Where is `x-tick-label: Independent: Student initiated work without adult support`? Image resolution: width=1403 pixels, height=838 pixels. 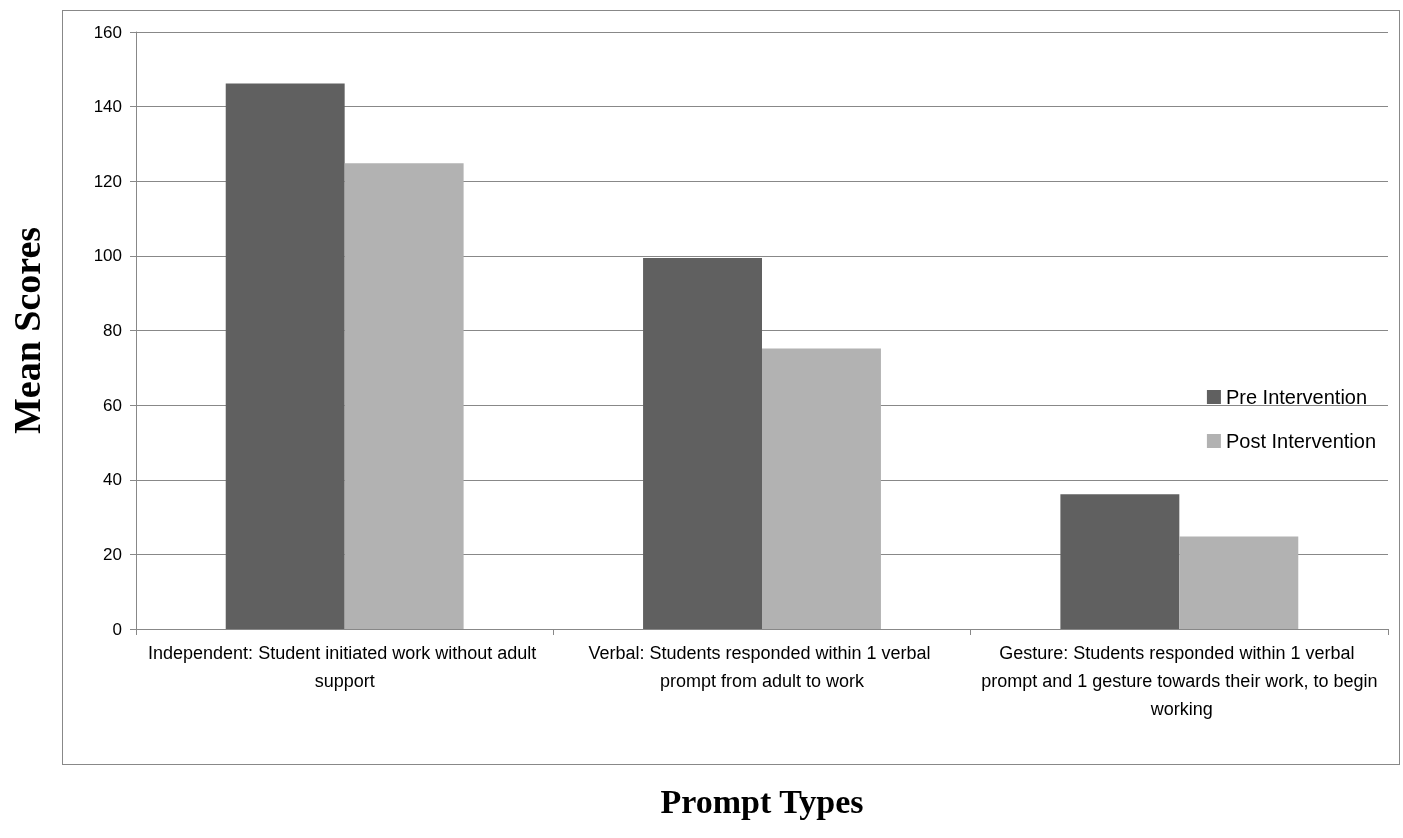 x-tick-label: Independent: Student initiated work without adult support is located at coordinates (345, 667).